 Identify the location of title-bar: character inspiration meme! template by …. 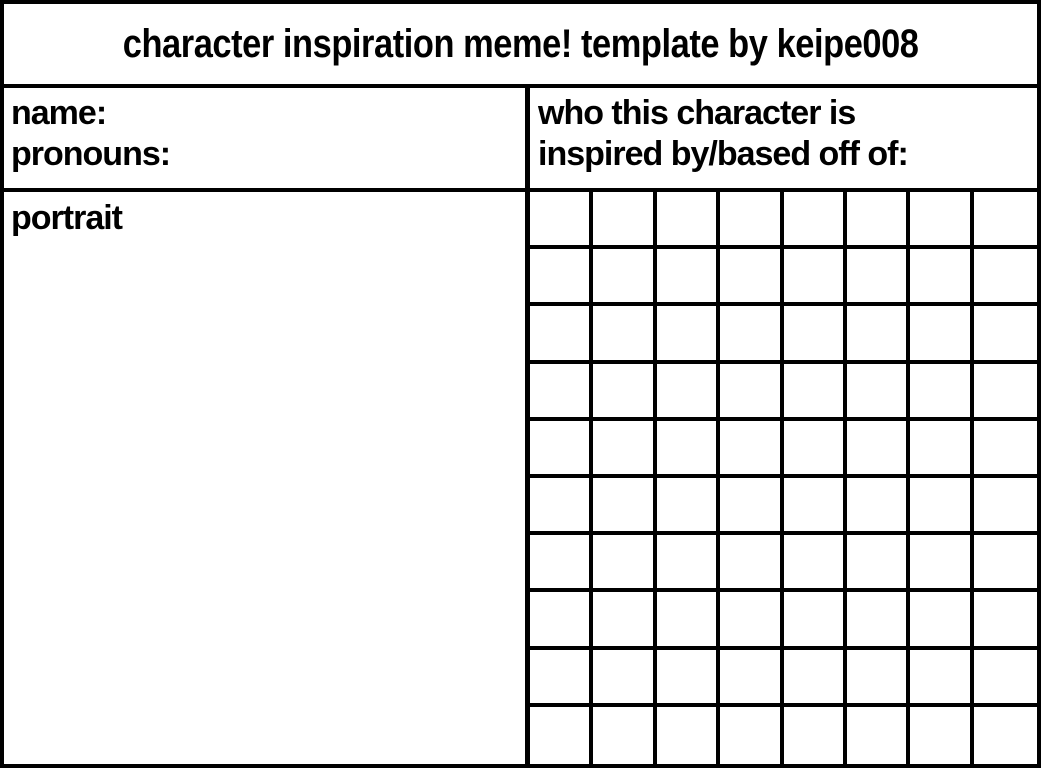
(520, 46).